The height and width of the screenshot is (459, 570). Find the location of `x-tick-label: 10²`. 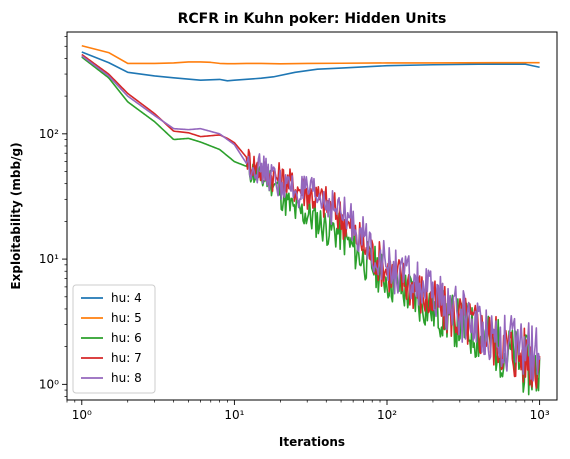

x-tick-label: 10² is located at coordinates (387, 415).